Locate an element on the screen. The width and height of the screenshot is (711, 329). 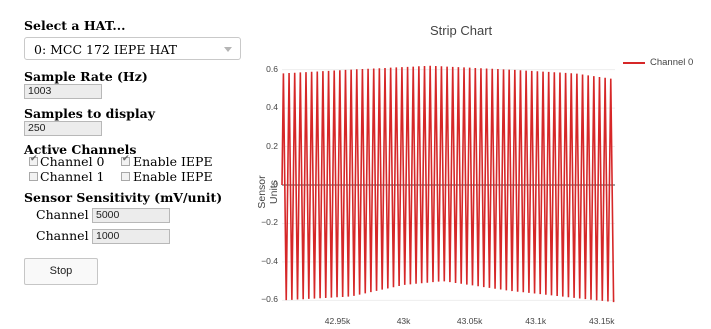
hat-select: 0: MCC 172 IEPE HAT is located at coordinates (132, 48).